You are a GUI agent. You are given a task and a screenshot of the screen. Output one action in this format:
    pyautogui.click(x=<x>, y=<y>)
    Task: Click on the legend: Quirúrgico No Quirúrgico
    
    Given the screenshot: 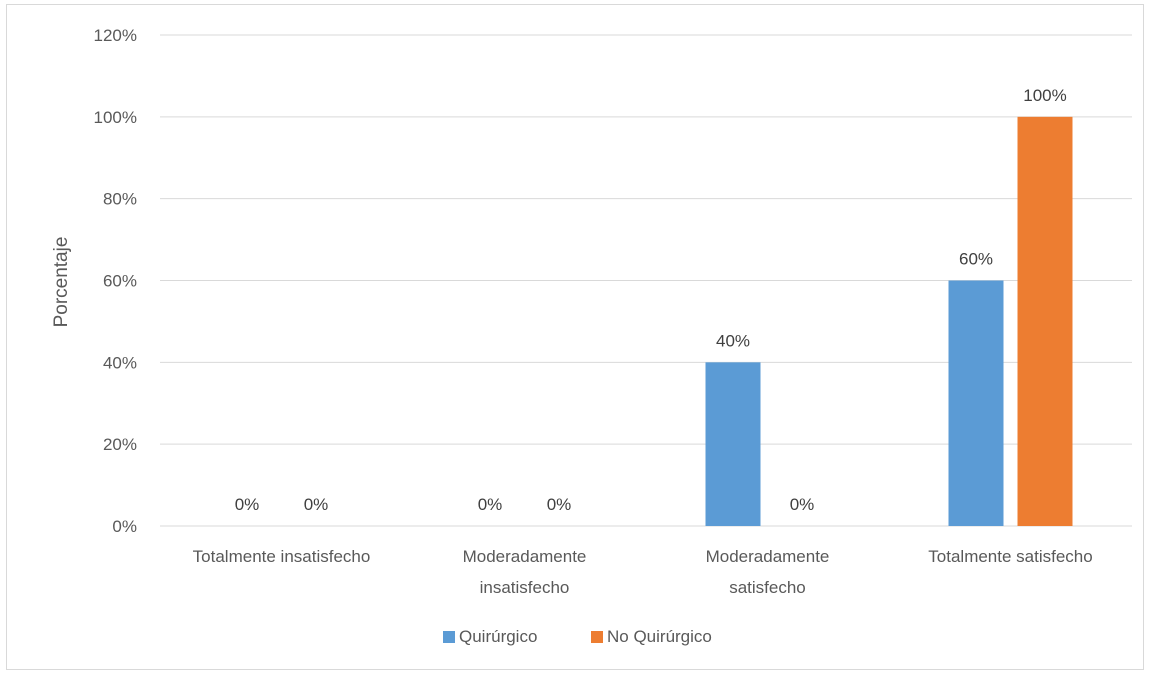 What is the action you would take?
    pyautogui.click(x=577, y=636)
    